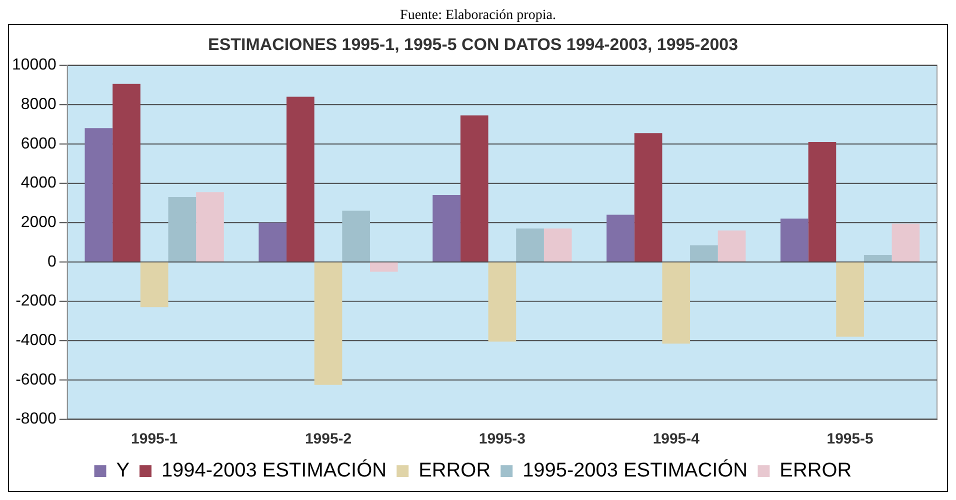 The height and width of the screenshot is (500, 956). What do you see at coordinates (473, 44) in the screenshot?
I see `chart-title: ESTIMACIONES 1995-1, 1995-5 CON DATOS 1994-2003, 1995-2003` at bounding box center [473, 44].